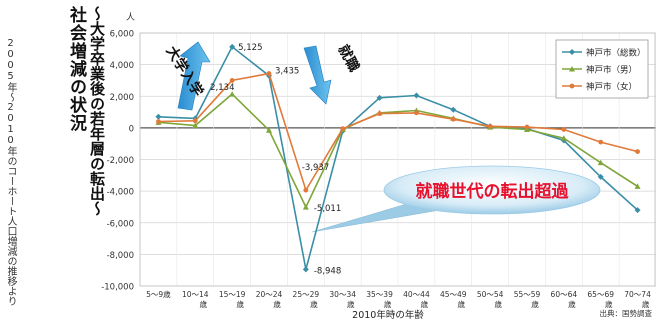 This screenshot has width=656, height=320. What do you see at coordinates (342, 294) in the screenshot?
I see `x-tick-label: 30～34` at bounding box center [342, 294].